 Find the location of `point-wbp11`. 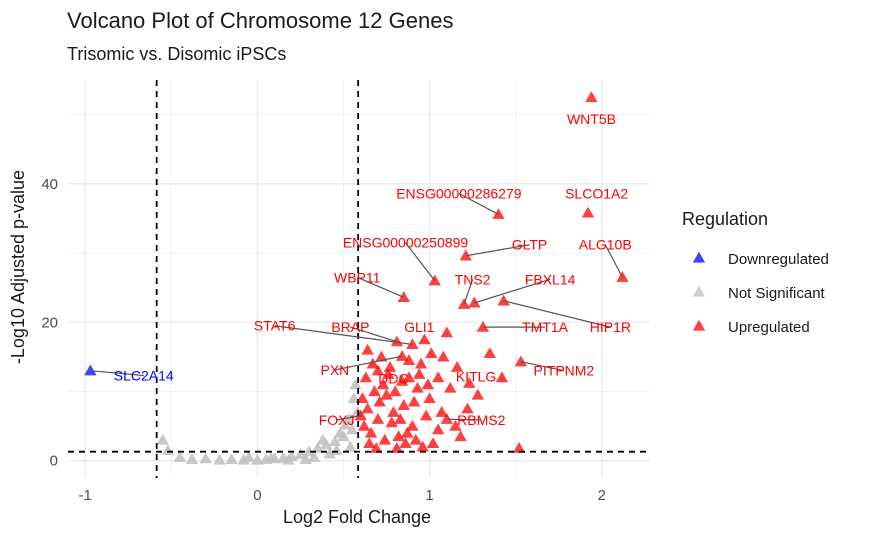

point-wbp11 is located at coordinates (403, 296).